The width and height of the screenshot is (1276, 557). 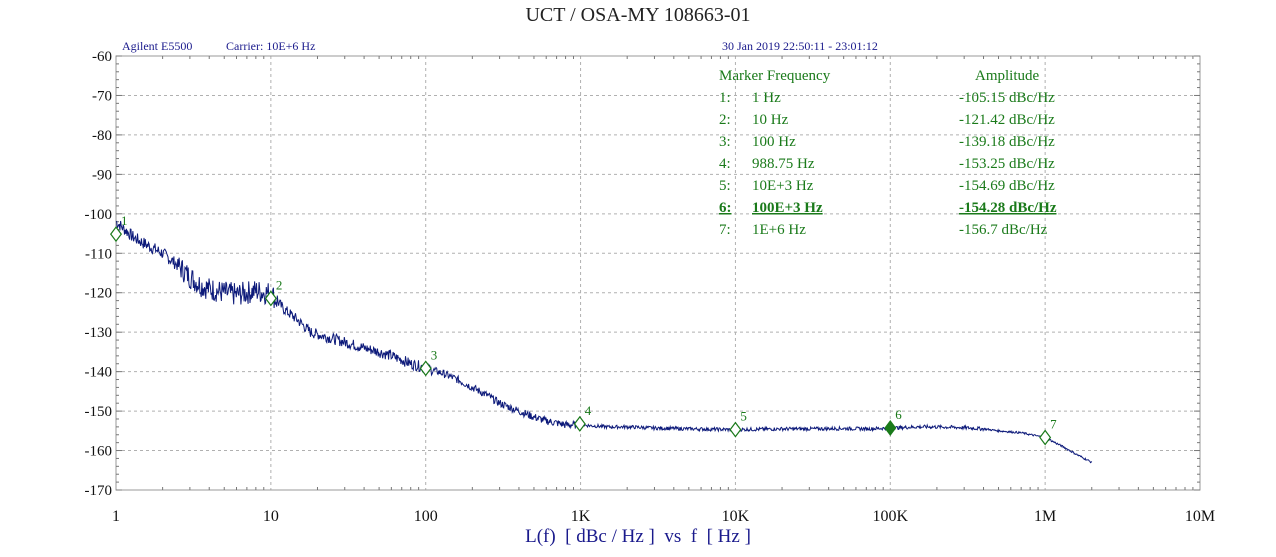 What do you see at coordinates (99, 452) in the screenshot?
I see `y-tick-label: -160` at bounding box center [99, 452].